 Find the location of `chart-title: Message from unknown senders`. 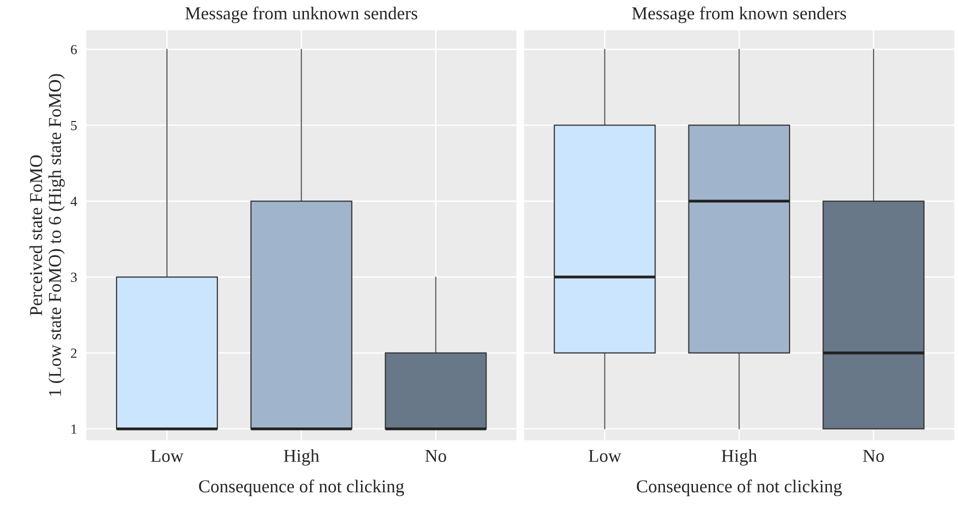

chart-title: Message from unknown senders is located at coordinates (301, 15).